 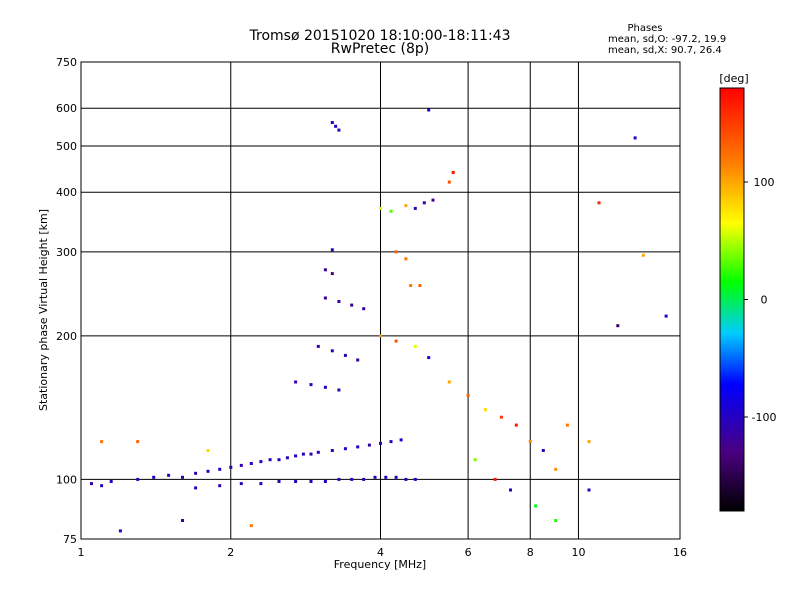 What do you see at coordinates (380, 552) in the screenshot?
I see `x-tick-label: 4` at bounding box center [380, 552].